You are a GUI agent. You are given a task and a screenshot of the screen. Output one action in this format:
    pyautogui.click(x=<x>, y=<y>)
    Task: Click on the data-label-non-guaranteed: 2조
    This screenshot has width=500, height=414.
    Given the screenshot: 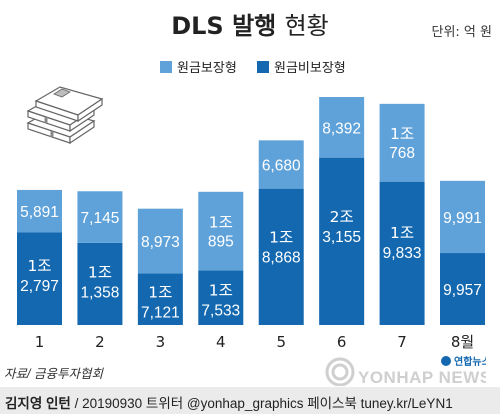 What is the action you would take?
    pyautogui.click(x=342, y=217)
    